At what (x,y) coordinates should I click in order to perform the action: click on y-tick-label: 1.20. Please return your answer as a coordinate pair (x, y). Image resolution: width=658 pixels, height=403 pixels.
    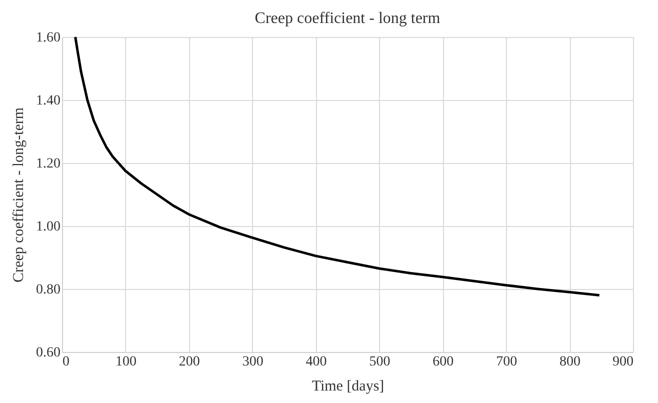
    Looking at the image, I should click on (48, 164).